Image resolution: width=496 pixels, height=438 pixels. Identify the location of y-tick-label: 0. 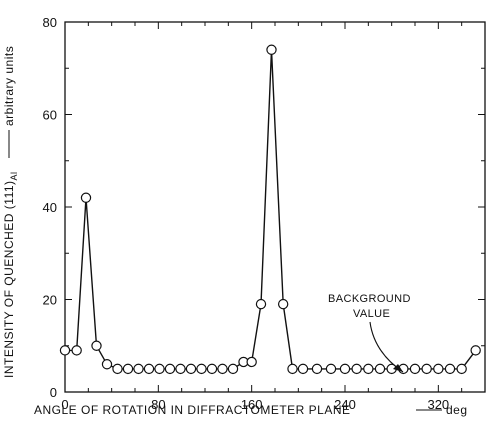
(53, 392).